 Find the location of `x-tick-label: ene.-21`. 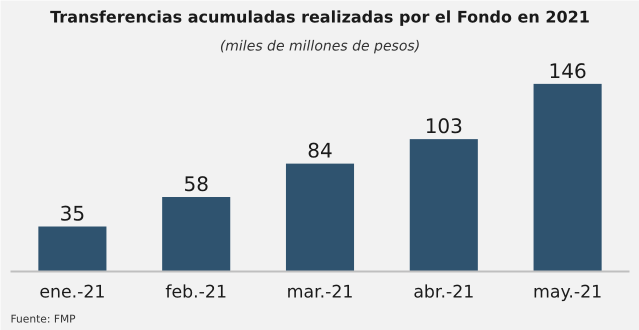

x-tick-label: ene.-21 is located at coordinates (72, 292).